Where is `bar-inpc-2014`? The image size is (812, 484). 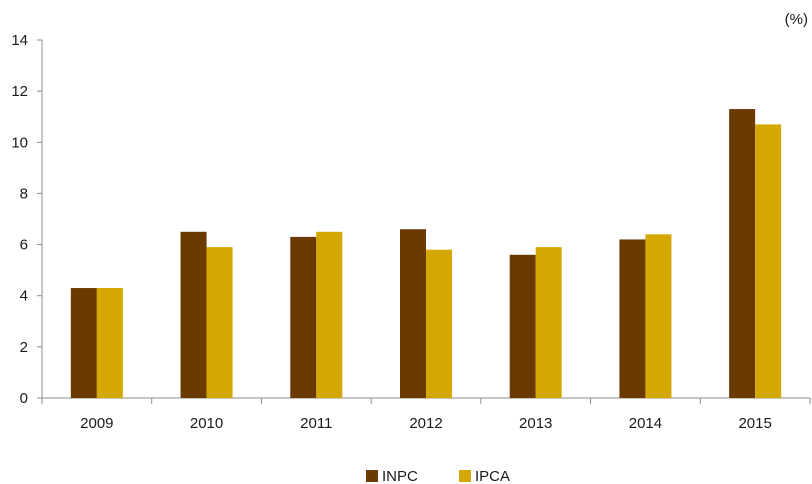
bar-inpc-2014 is located at coordinates (632, 318).